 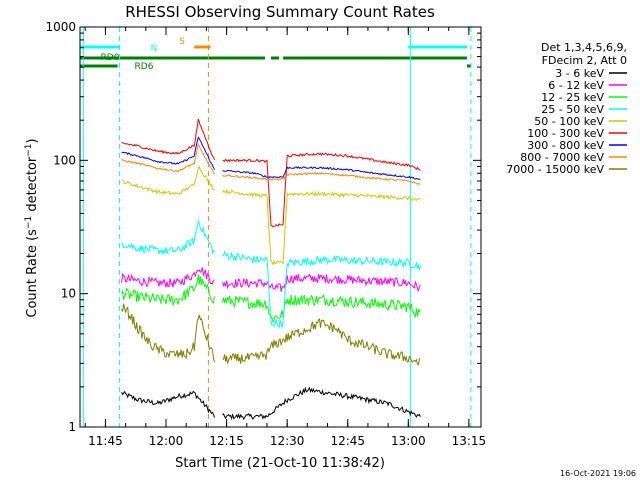 I want to click on x-tick-label: 12:15, so click(x=226, y=441).